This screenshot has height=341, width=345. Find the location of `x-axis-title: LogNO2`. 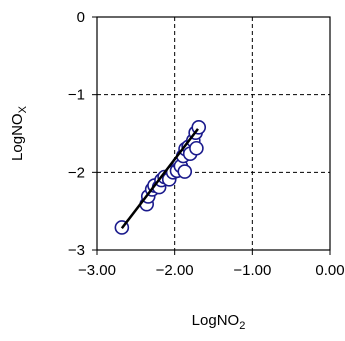

x-axis-title: LogNO2 is located at coordinates (219, 322).